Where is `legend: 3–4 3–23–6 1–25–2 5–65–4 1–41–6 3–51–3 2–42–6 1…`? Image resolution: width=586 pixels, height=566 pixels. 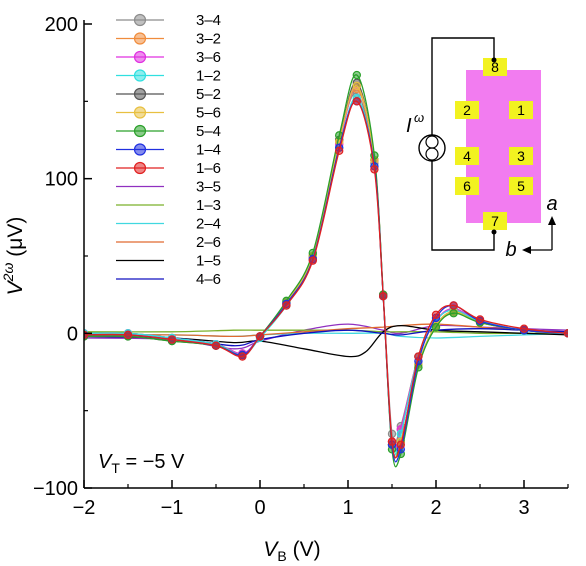
legend: 3–4 3–23–6 1–25–2 5–65–4 1–41–6 3–51–3 2–42–6 1… is located at coordinates (168, 150).